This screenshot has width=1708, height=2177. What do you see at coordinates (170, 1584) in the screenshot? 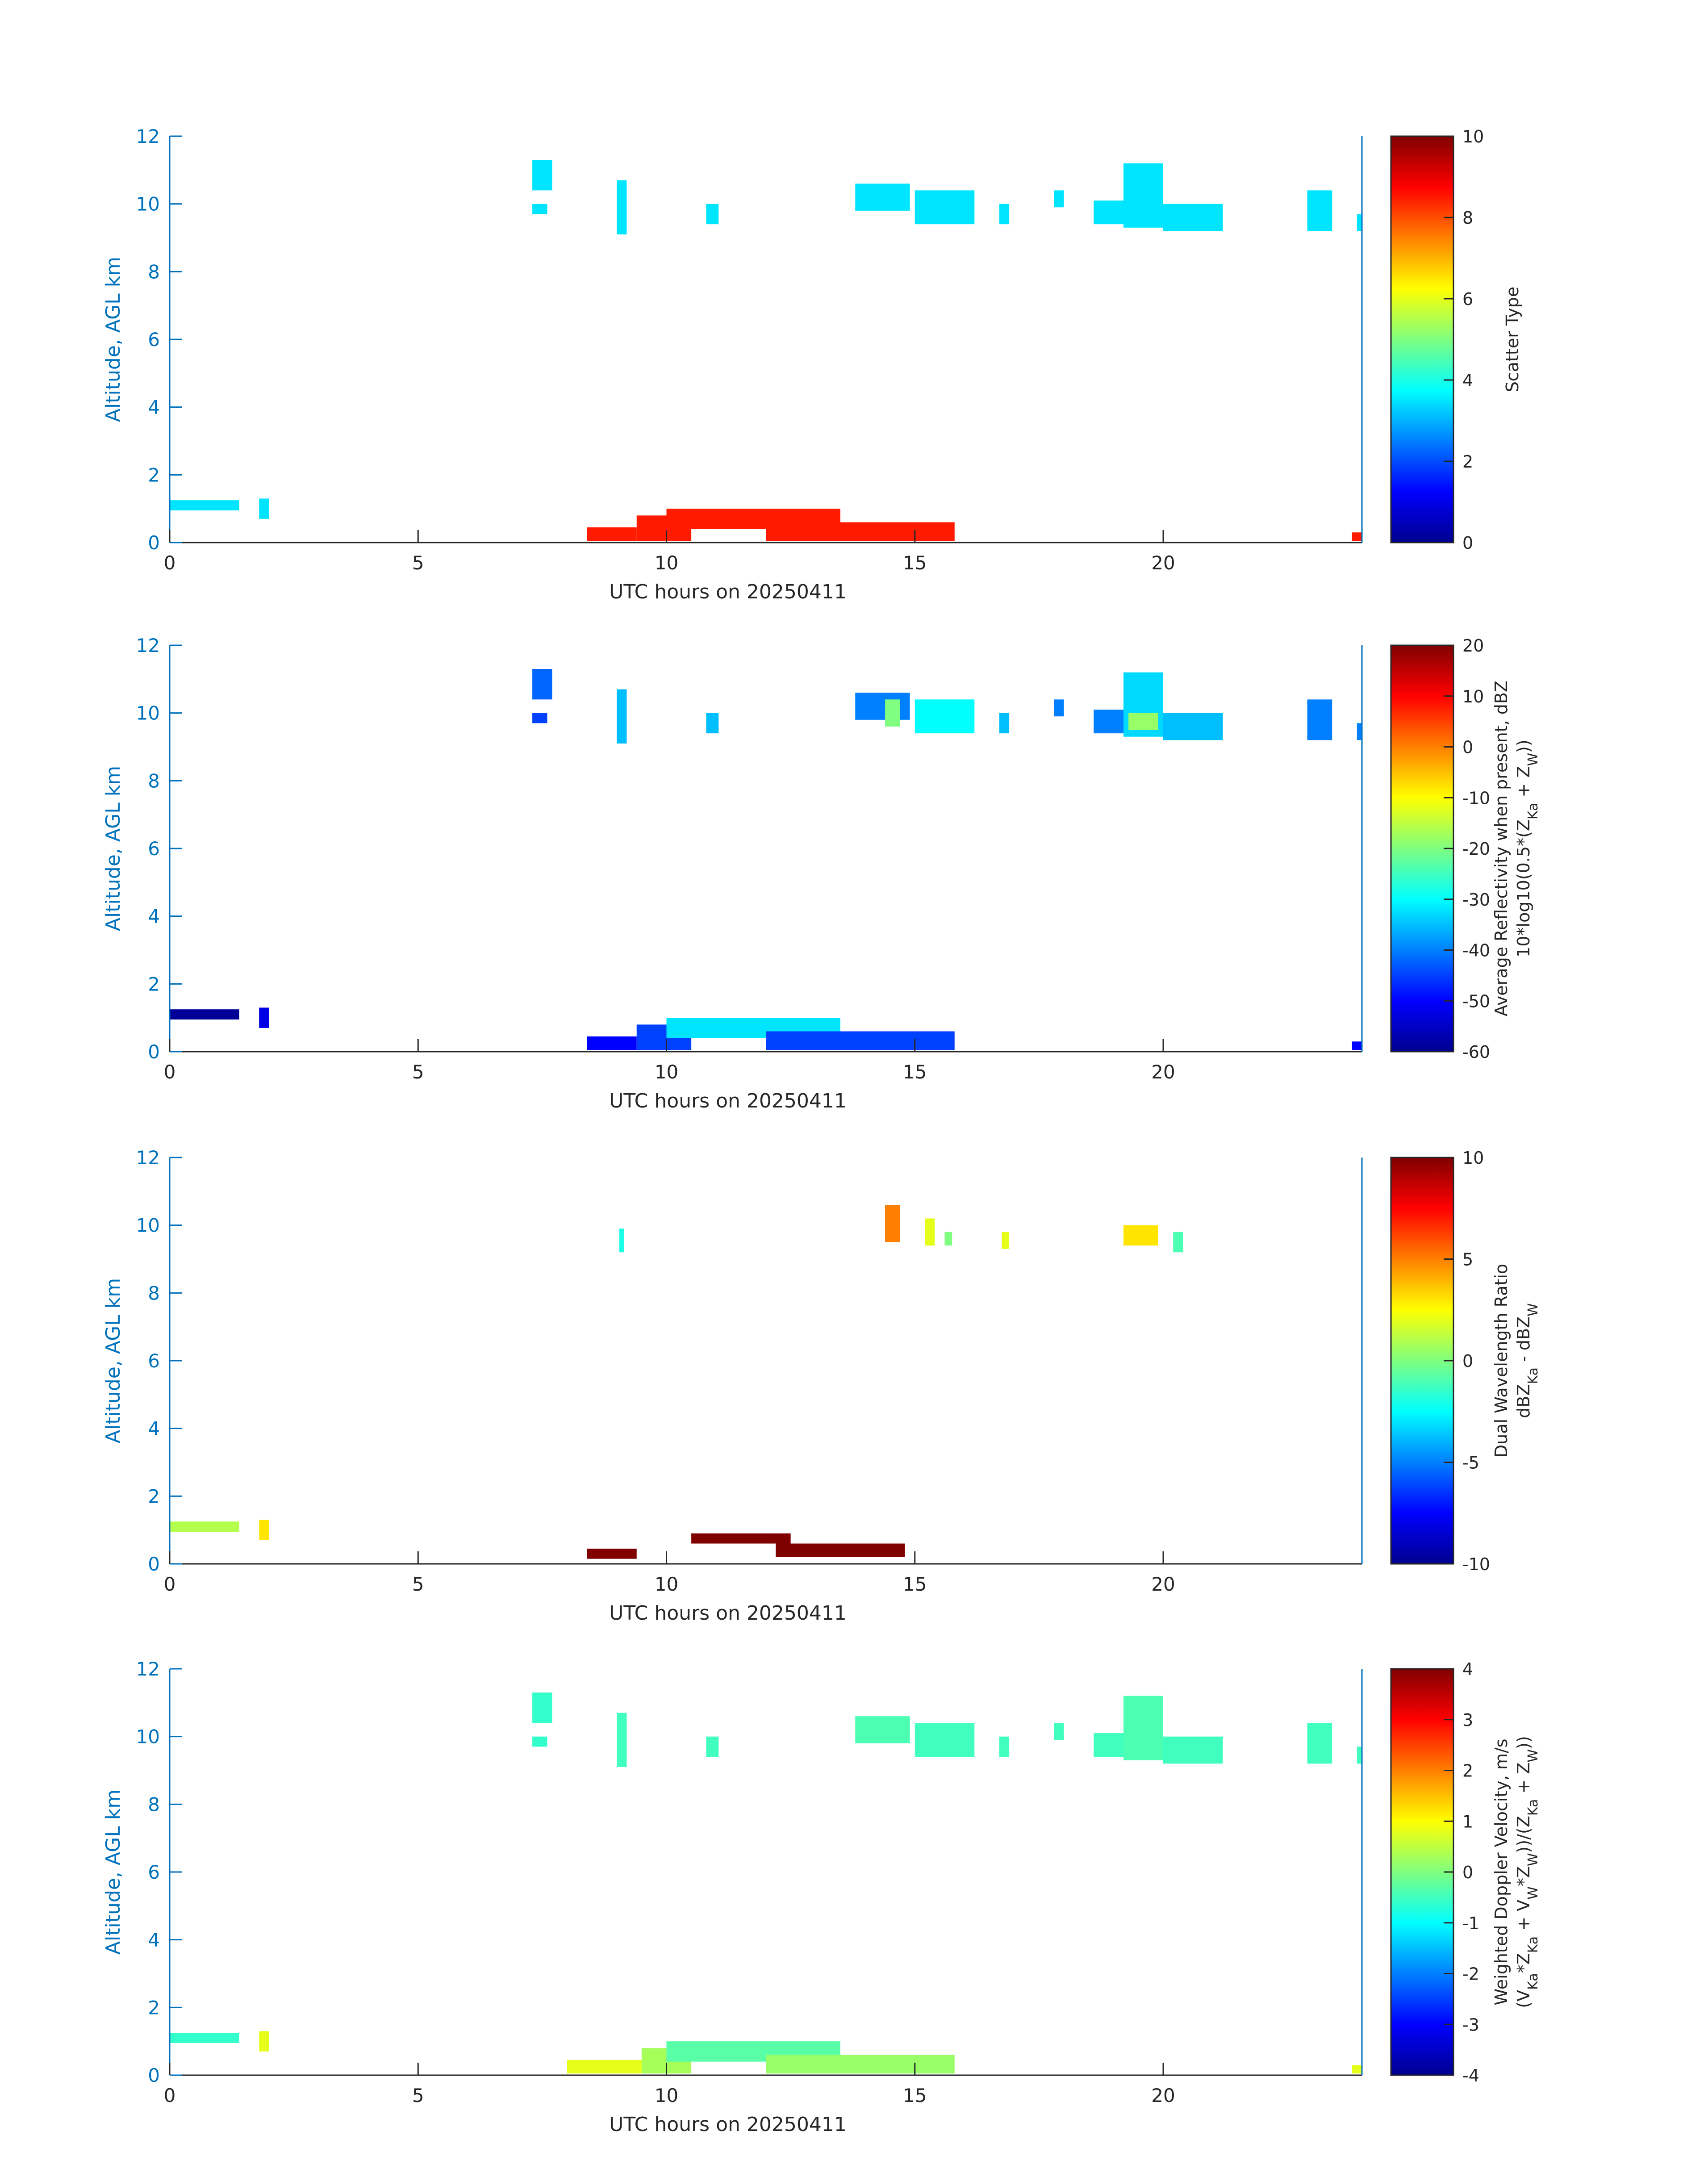
I see `x-tick-label: 0` at bounding box center [170, 1584].